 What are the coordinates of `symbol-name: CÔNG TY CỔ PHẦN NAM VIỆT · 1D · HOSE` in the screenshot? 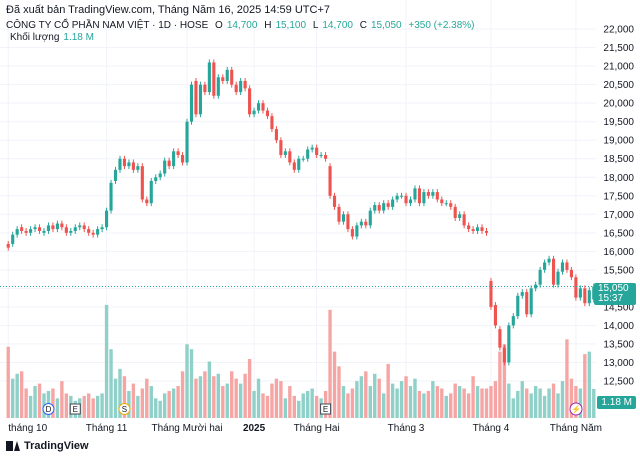 It's located at (107, 25).